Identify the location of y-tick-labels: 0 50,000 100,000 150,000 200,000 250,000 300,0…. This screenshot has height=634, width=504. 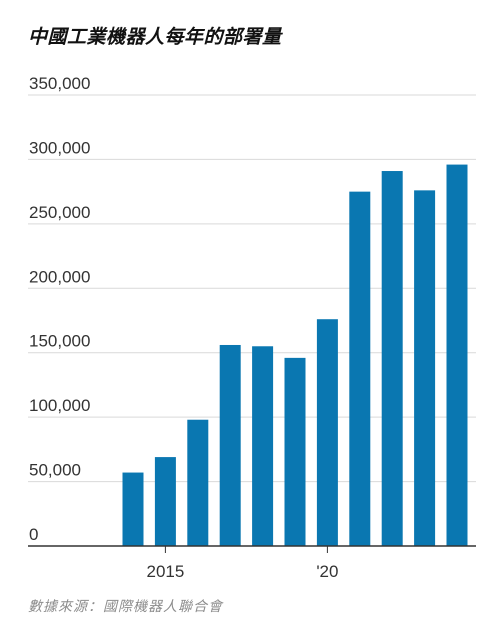
(59, 309).